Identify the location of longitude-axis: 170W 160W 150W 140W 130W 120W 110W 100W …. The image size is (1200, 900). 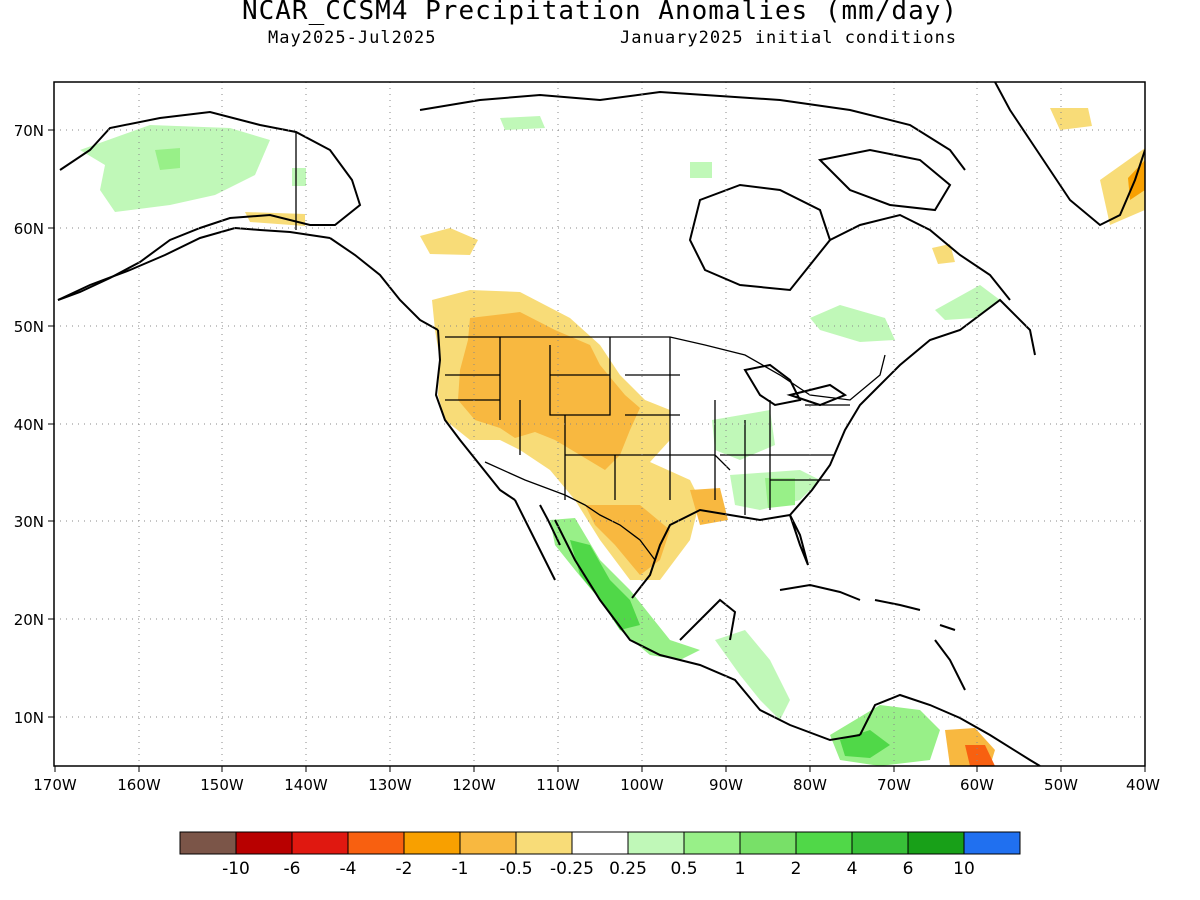
(596, 780).